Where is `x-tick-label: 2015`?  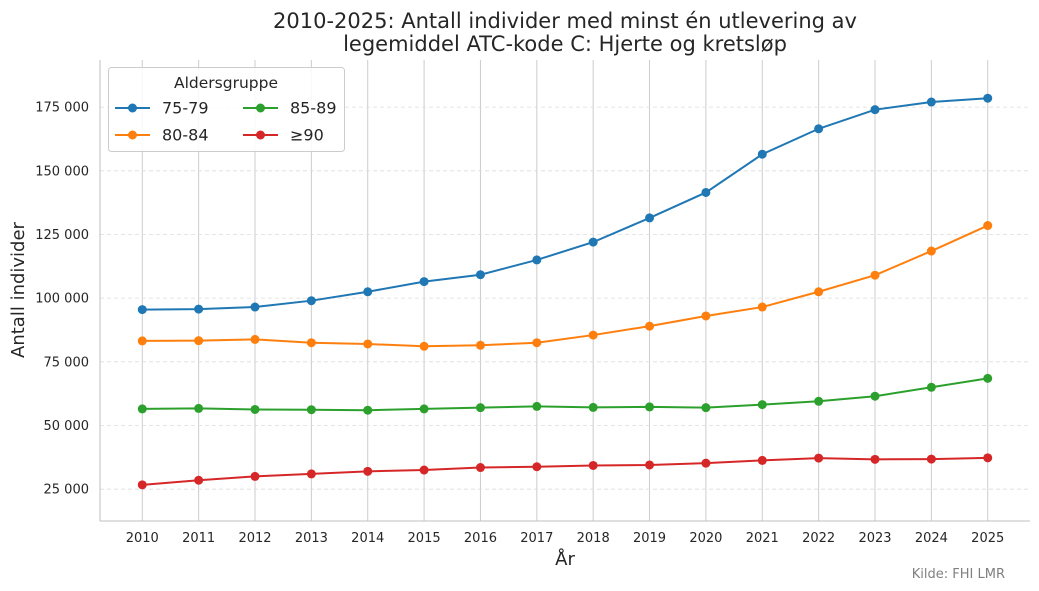
x-tick-label: 2015 is located at coordinates (424, 538).